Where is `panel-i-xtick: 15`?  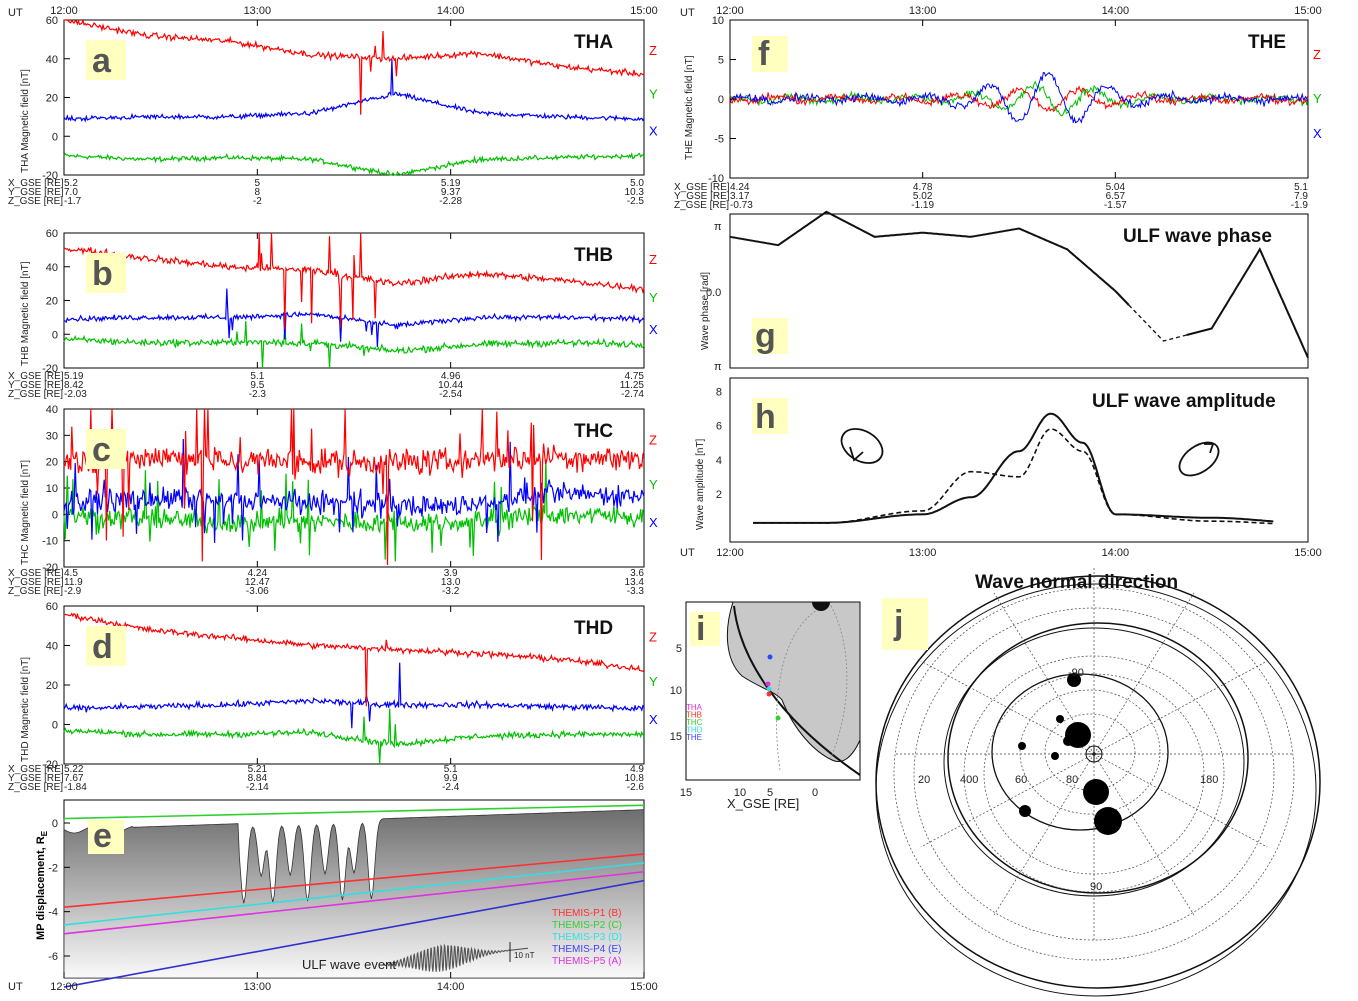 panel-i-xtick: 15 is located at coordinates (686, 793).